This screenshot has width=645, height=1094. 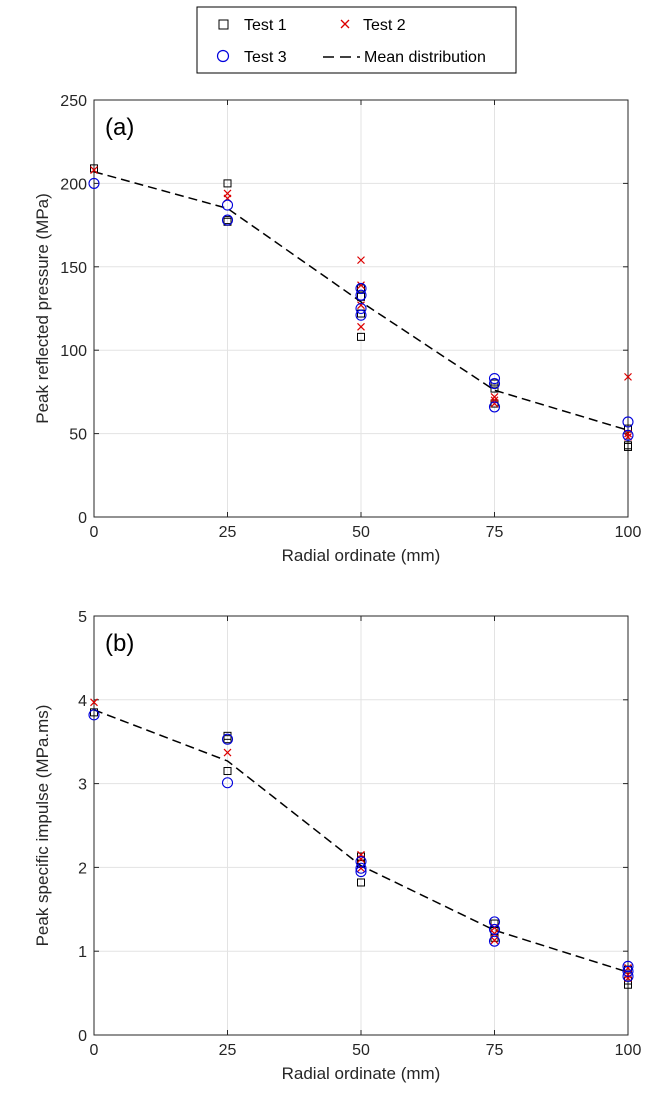 I want to click on legend-entry-mean-distribution: Mean distribution, so click(x=404, y=57).